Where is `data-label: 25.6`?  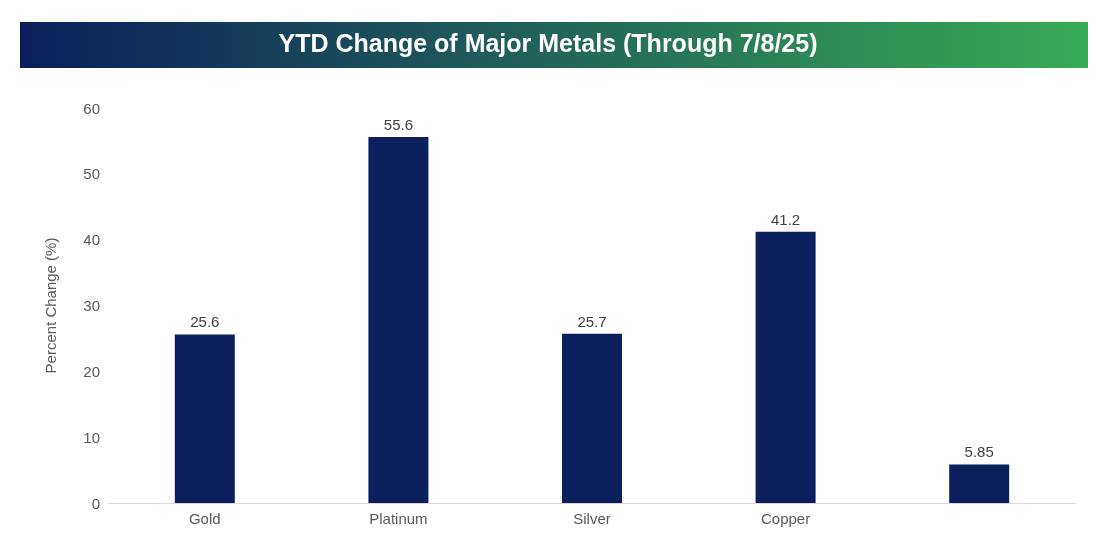
data-label: 25.6 is located at coordinates (205, 322).